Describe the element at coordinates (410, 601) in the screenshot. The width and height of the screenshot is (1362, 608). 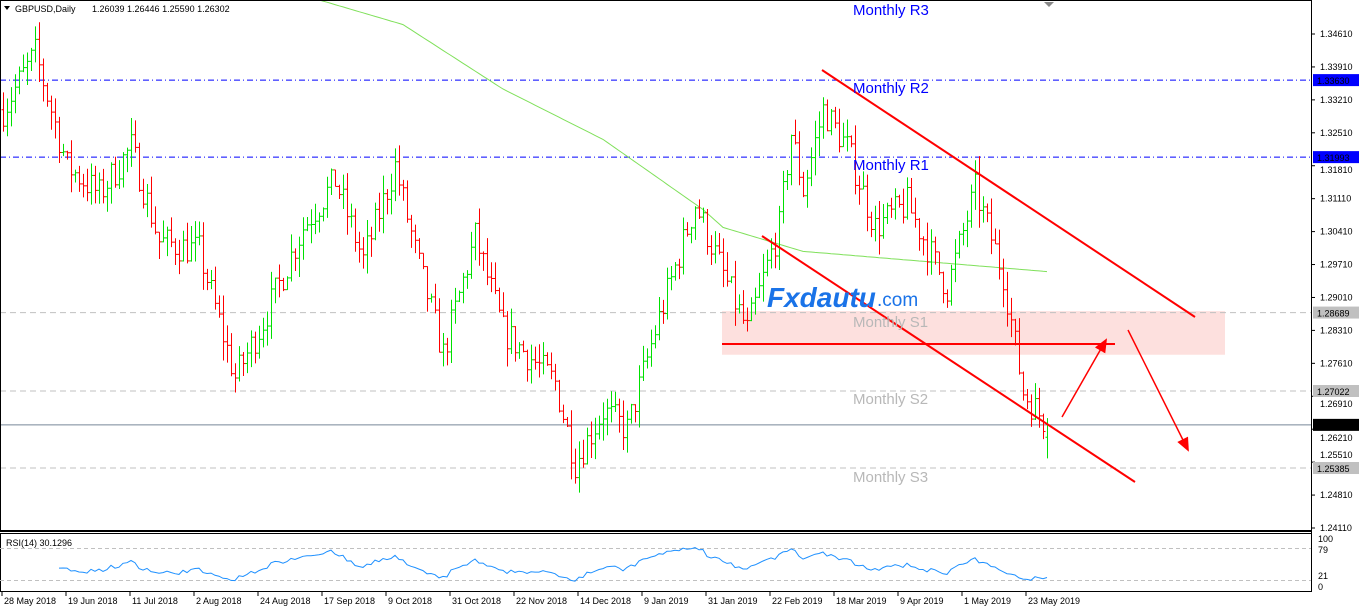
I see `date-tick-label: 9 Oct 2018` at that location.